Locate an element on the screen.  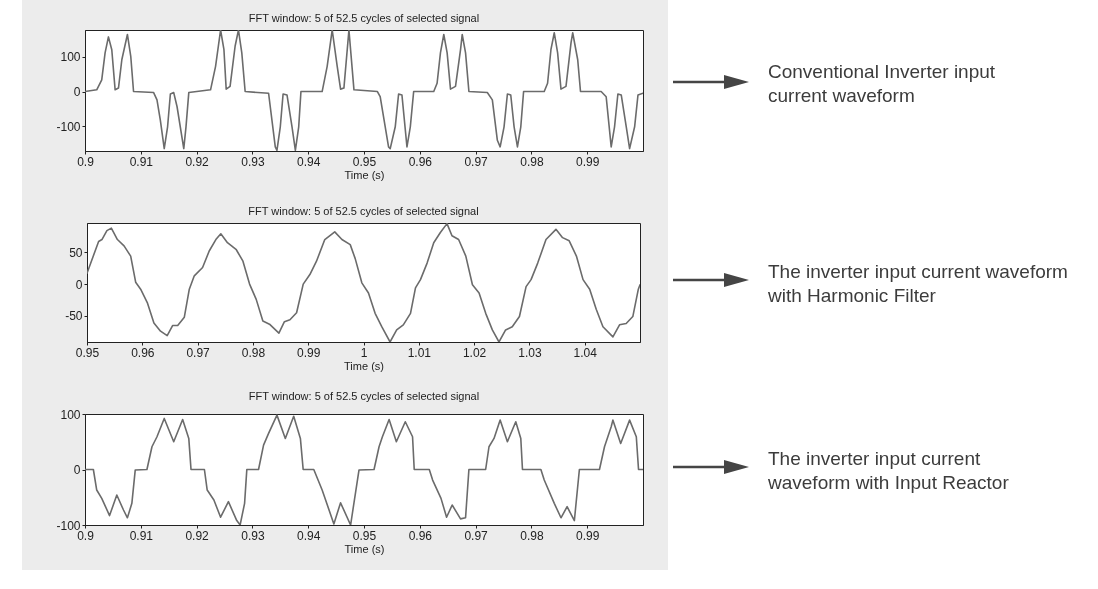
text: The inverter input current waveform with Harmonic Filter is located at coordinates (918, 284).